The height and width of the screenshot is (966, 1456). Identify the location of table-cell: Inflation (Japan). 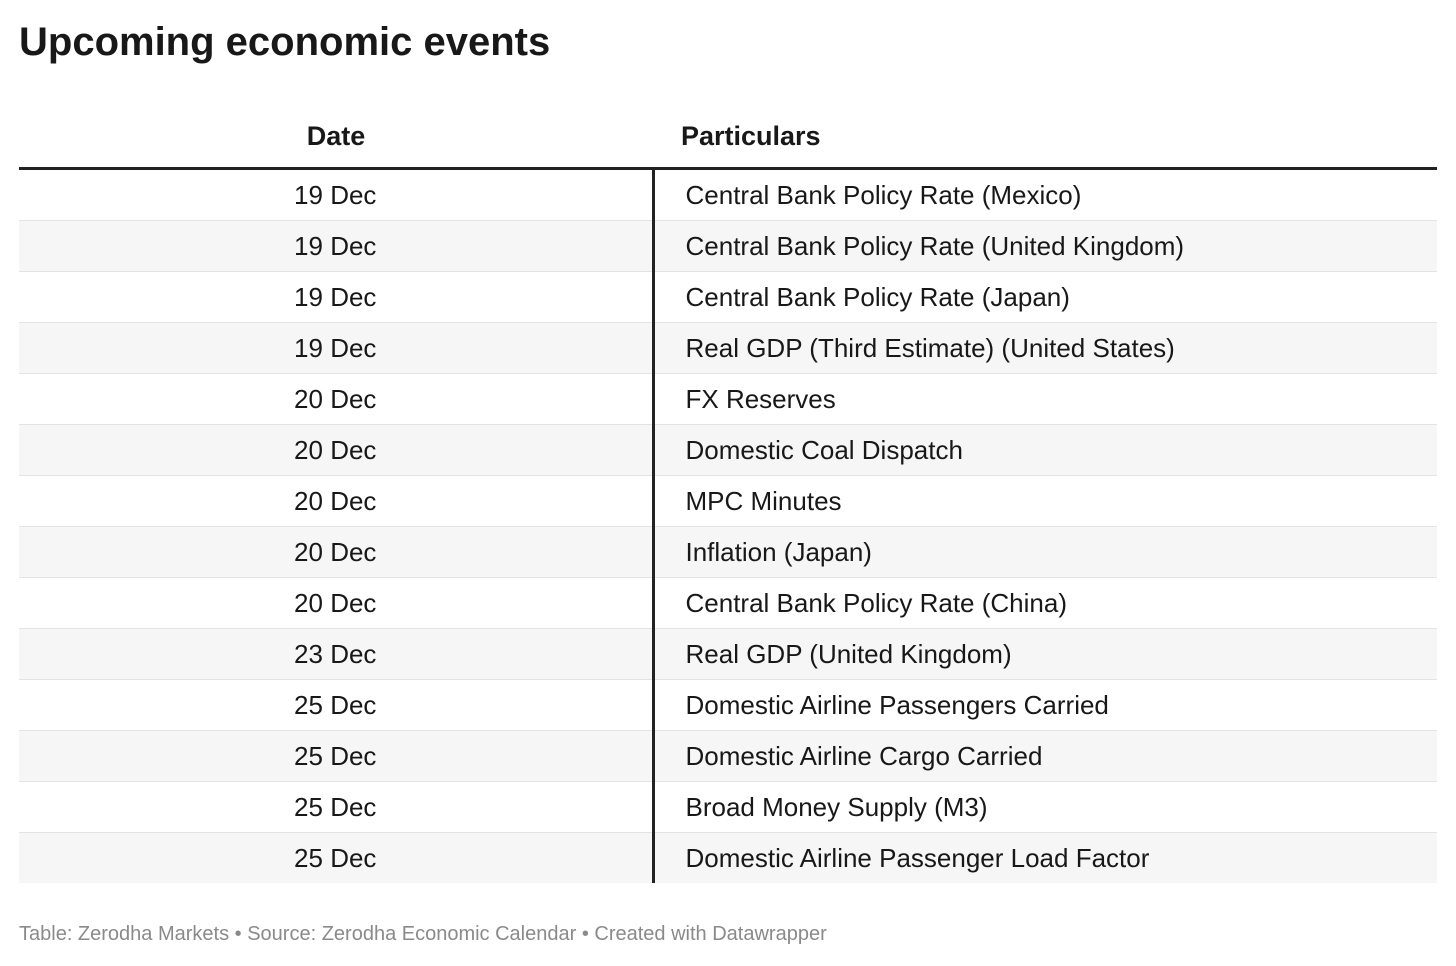
(1045, 552).